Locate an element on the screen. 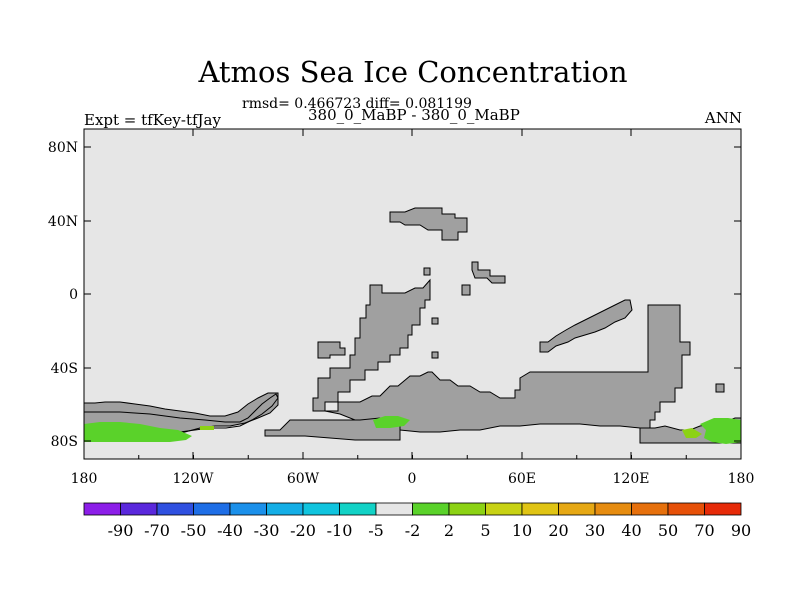 This screenshot has height=600, width=800. anomaly-patch-atlantic is located at coordinates (391, 422).